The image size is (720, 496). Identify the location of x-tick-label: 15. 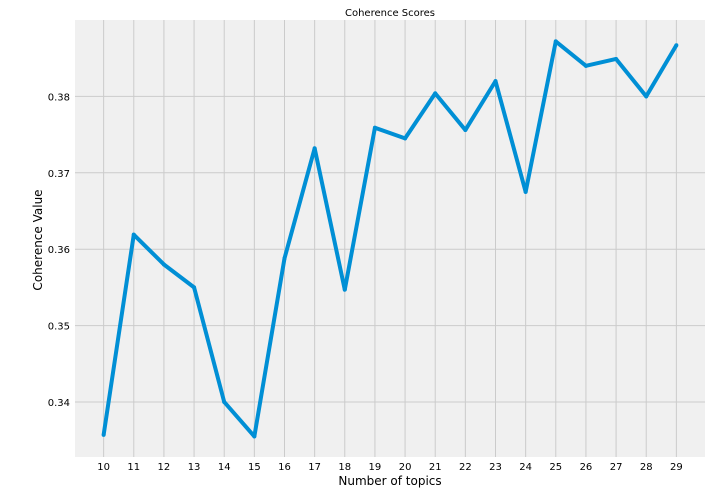
(254, 467).